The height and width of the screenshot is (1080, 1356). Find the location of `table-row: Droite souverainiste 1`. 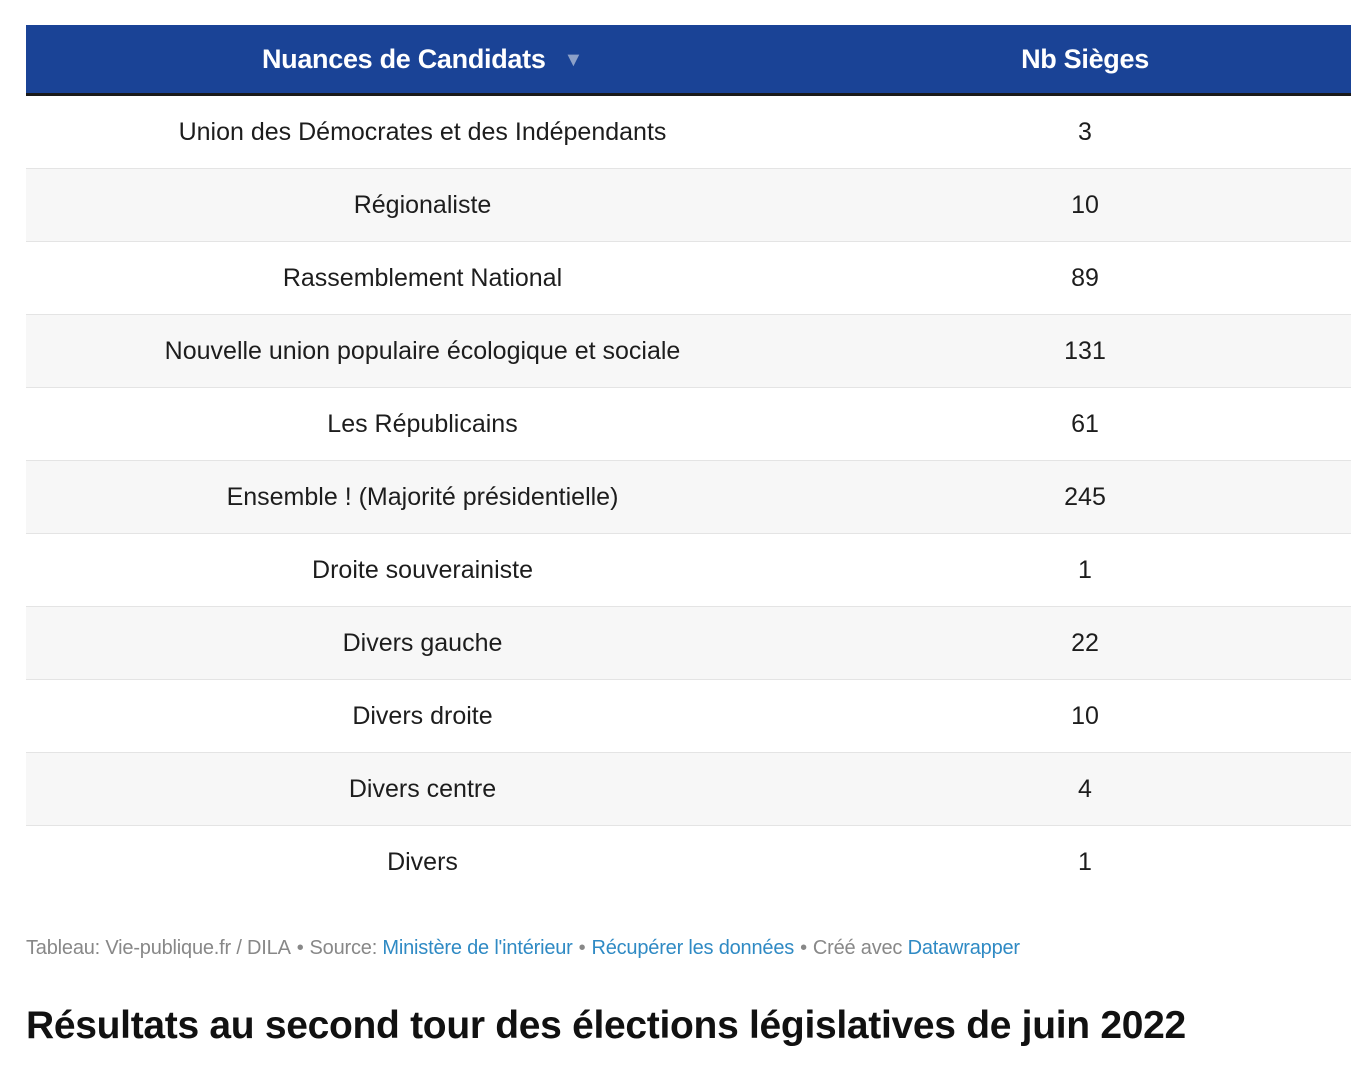

table-row: Droite souverainiste 1 is located at coordinates (688, 570).